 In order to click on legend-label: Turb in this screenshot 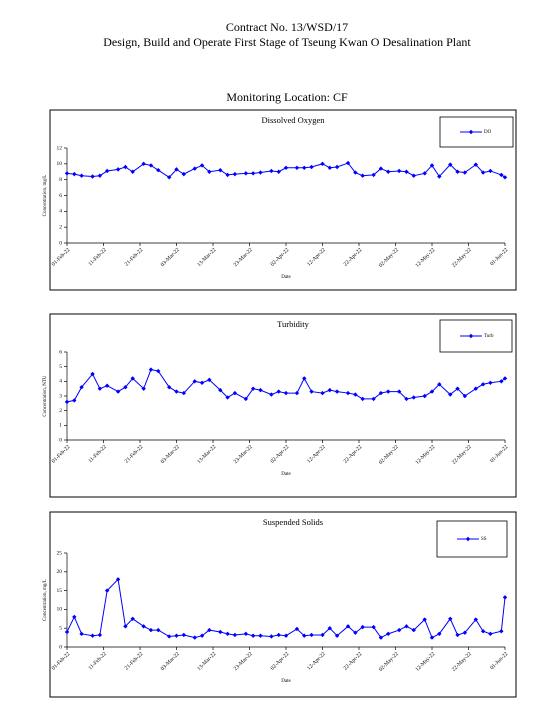, I will do `click(489, 336)`.